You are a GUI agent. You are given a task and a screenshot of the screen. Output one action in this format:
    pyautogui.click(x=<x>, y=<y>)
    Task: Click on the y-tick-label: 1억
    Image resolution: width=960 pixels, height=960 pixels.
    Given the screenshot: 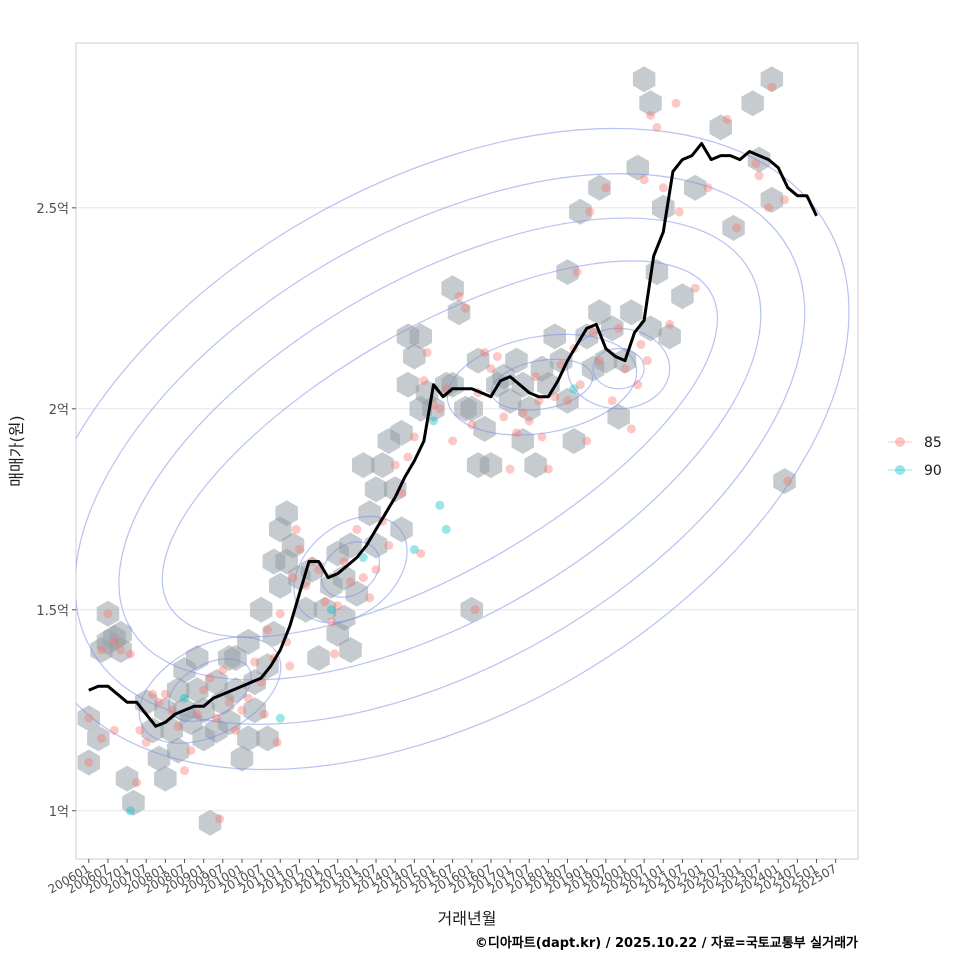 What is the action you would take?
    pyautogui.click(x=59, y=812)
    